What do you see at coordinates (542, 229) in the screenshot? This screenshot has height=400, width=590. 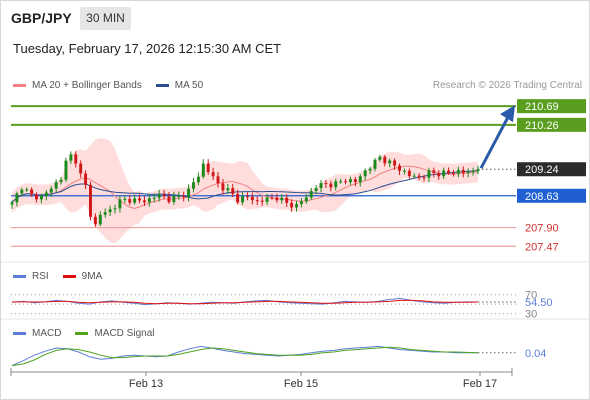 I see `price-label-4: 207.90` at bounding box center [542, 229].